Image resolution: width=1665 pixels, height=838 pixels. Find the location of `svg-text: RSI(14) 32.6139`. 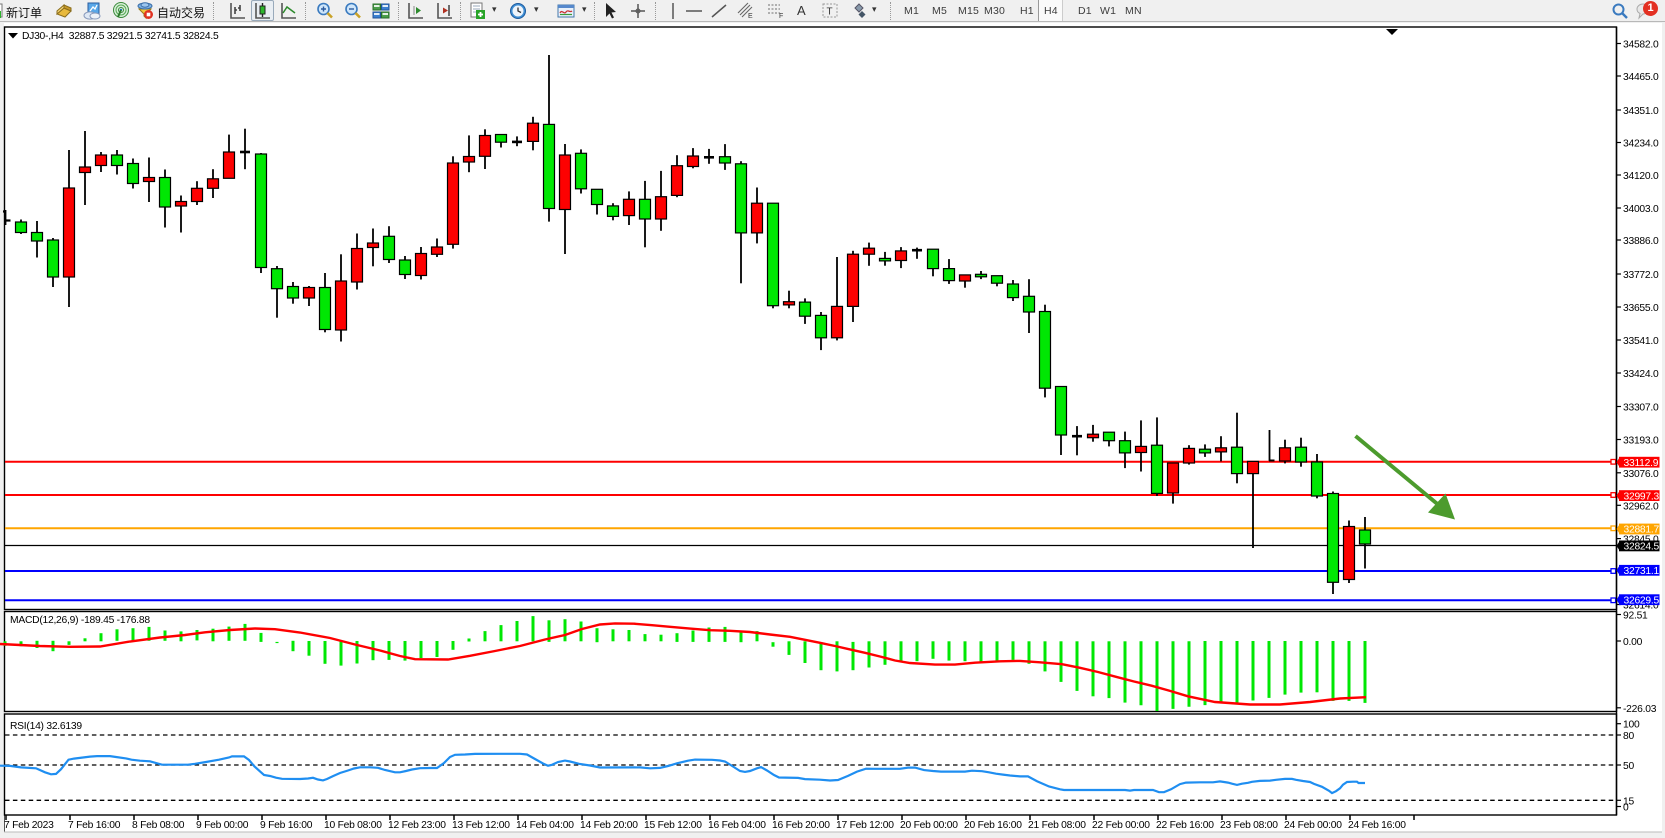

svg-text: RSI(14) 32.6139 is located at coordinates (46, 726).